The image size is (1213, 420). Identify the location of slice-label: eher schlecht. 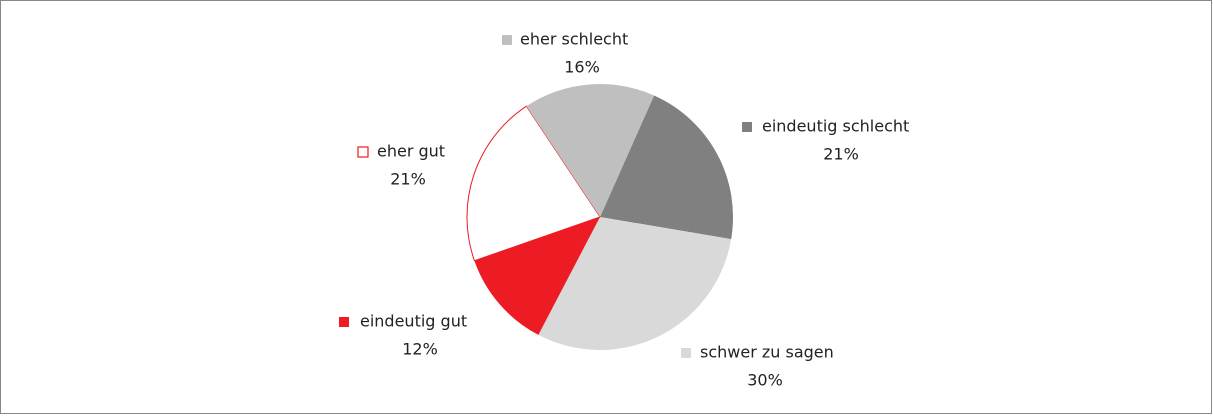
(574, 39).